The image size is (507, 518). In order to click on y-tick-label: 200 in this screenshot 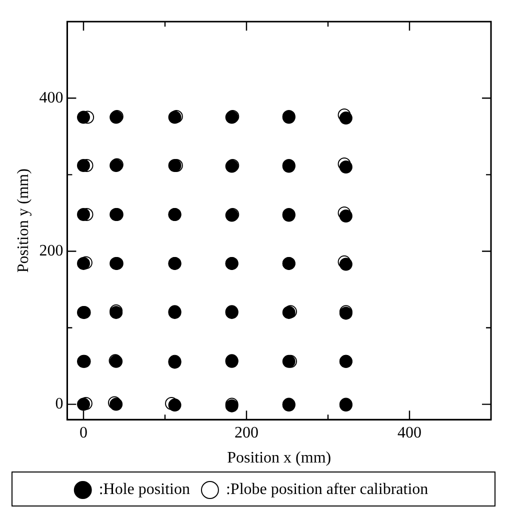, I will do `click(51, 251)`.